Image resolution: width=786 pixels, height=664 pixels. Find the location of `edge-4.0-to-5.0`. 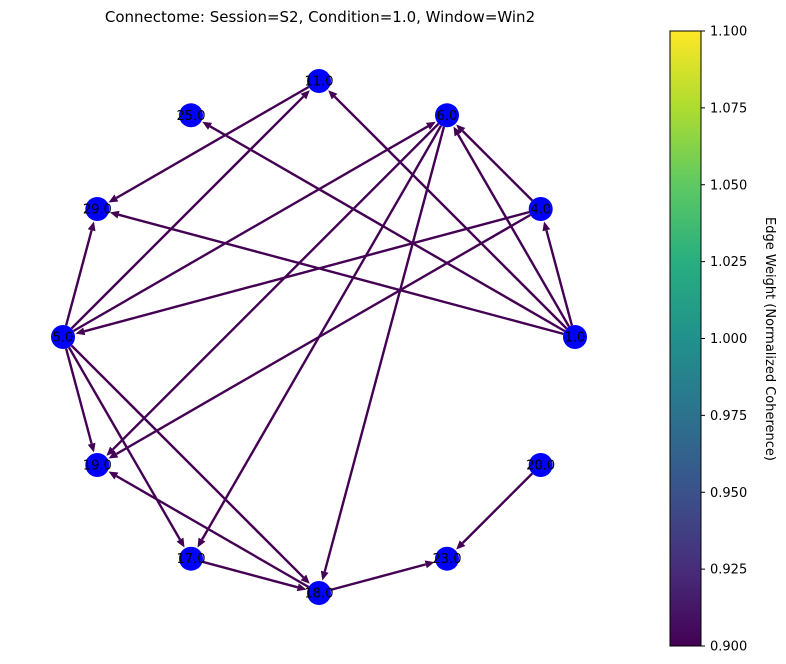

edge-4.0-to-5.0 is located at coordinates (302, 273).